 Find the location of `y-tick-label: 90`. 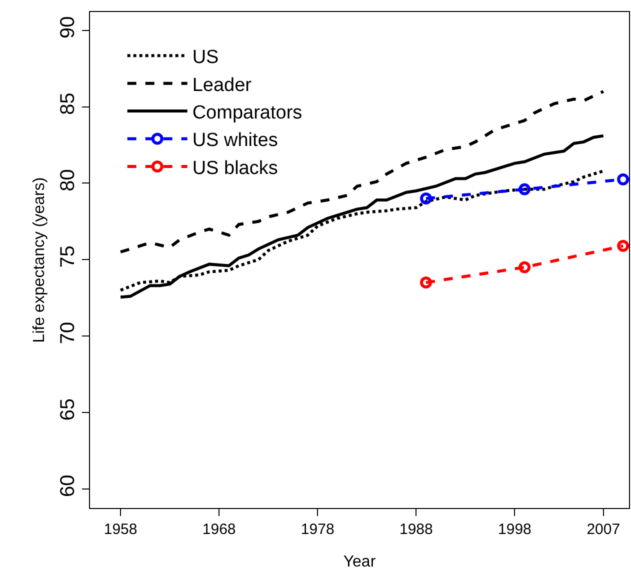

y-tick-label: 90 is located at coordinates (68, 27).